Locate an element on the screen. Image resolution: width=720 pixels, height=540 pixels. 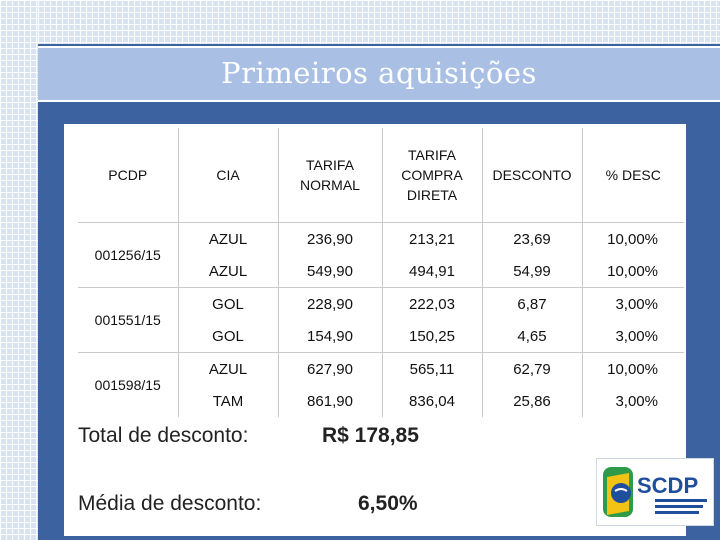
tarifa-normal-cell: 228,90 is located at coordinates (329, 303).